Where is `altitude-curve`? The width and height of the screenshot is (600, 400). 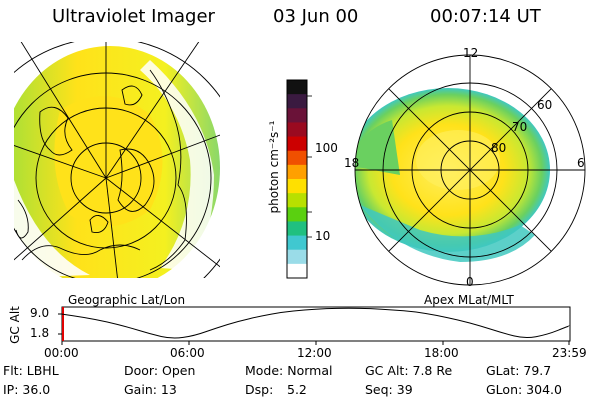 altitude-curve is located at coordinates (315, 323).